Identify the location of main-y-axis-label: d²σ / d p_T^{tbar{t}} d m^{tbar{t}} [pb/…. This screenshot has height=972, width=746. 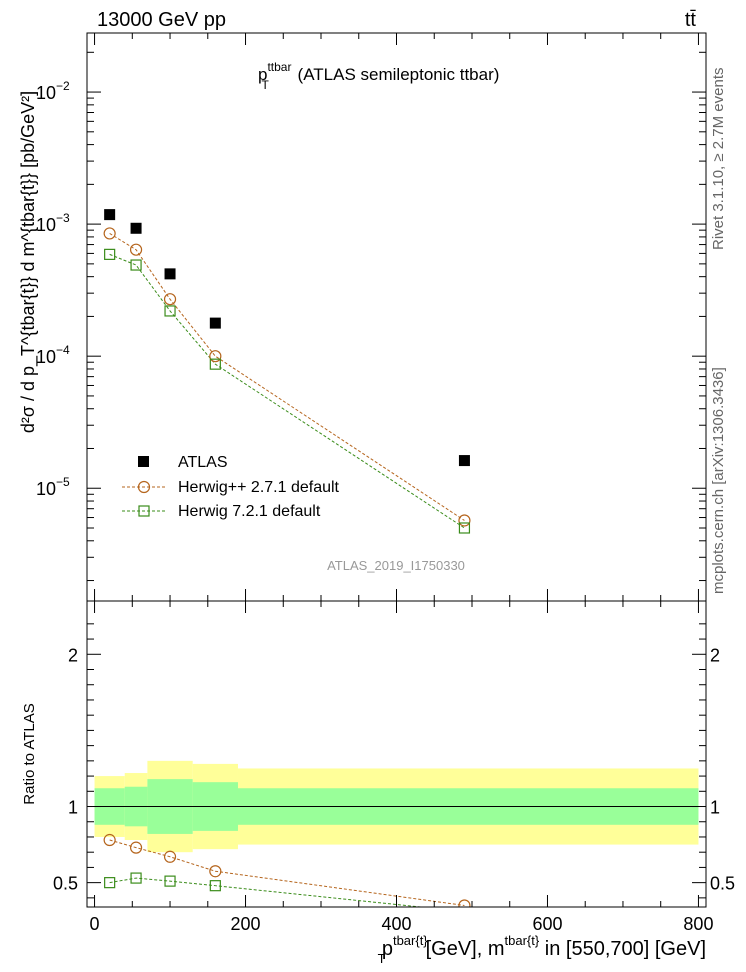
(28, 262).